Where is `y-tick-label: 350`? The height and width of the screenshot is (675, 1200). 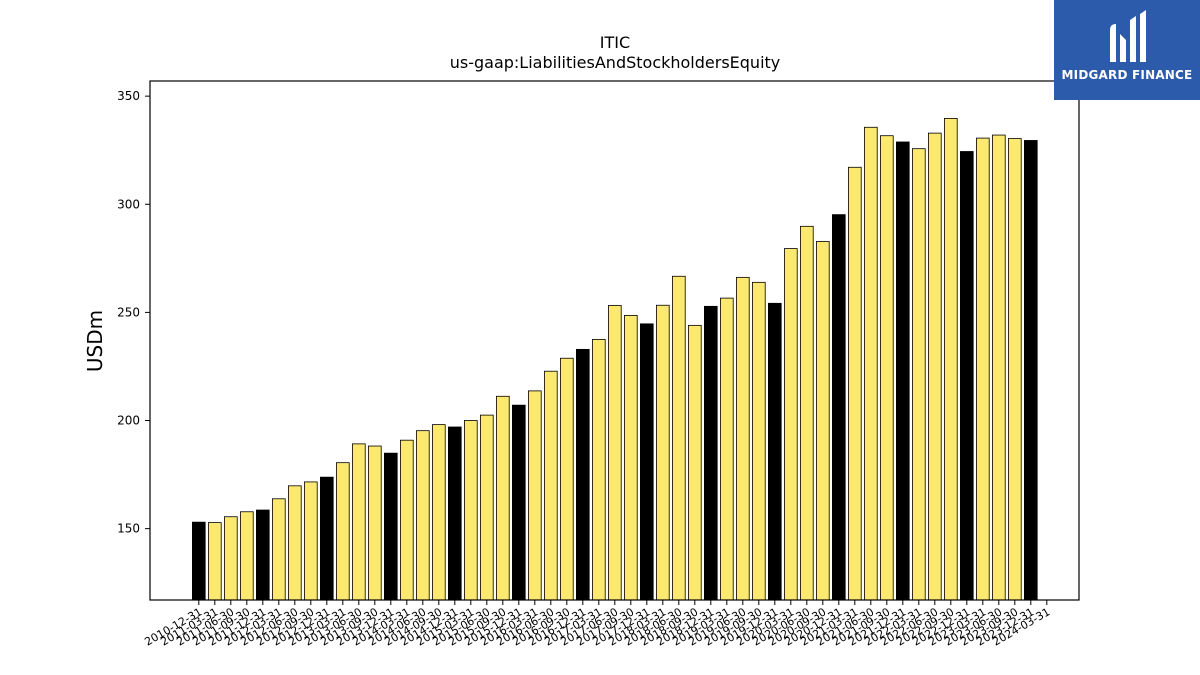 y-tick-label: 350 is located at coordinates (128, 96).